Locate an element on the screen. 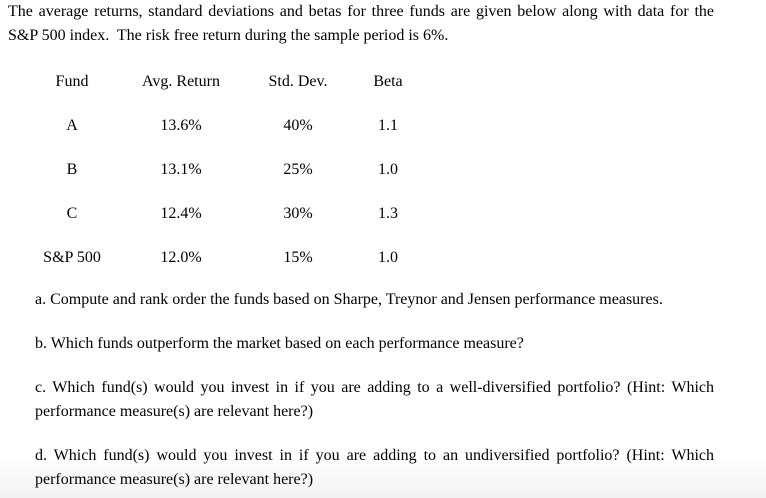  table-row-fund-a: A 13.6% 40% 1.1 is located at coordinates (229, 126).